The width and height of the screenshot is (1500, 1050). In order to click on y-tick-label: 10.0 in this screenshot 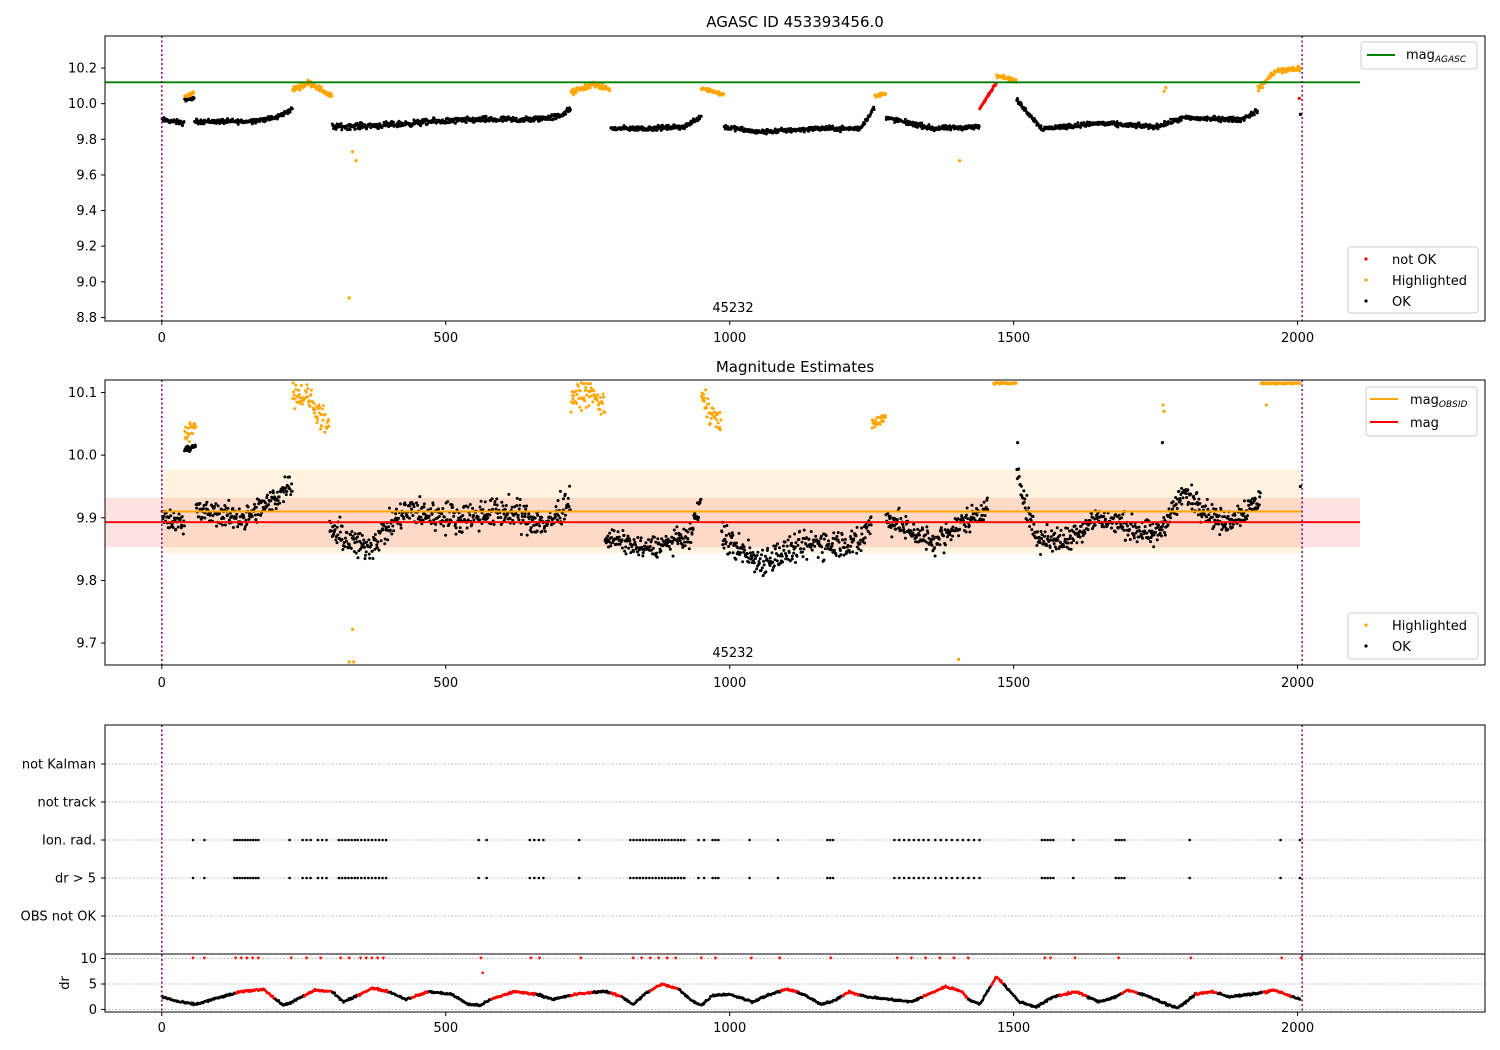, I will do `click(82, 456)`.